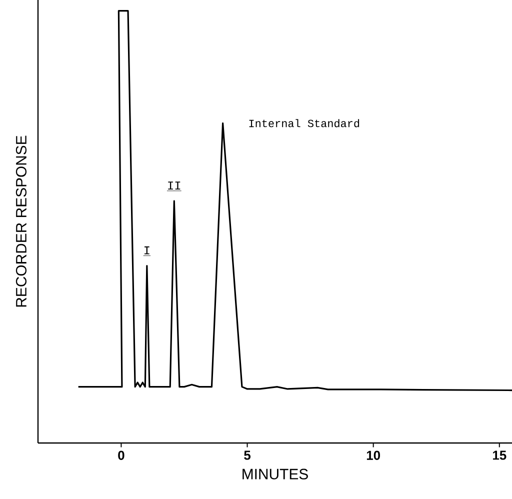 Image resolution: width=512 pixels, height=499 pixels. What do you see at coordinates (174, 186) in the screenshot?
I see `annotation: II` at bounding box center [174, 186].